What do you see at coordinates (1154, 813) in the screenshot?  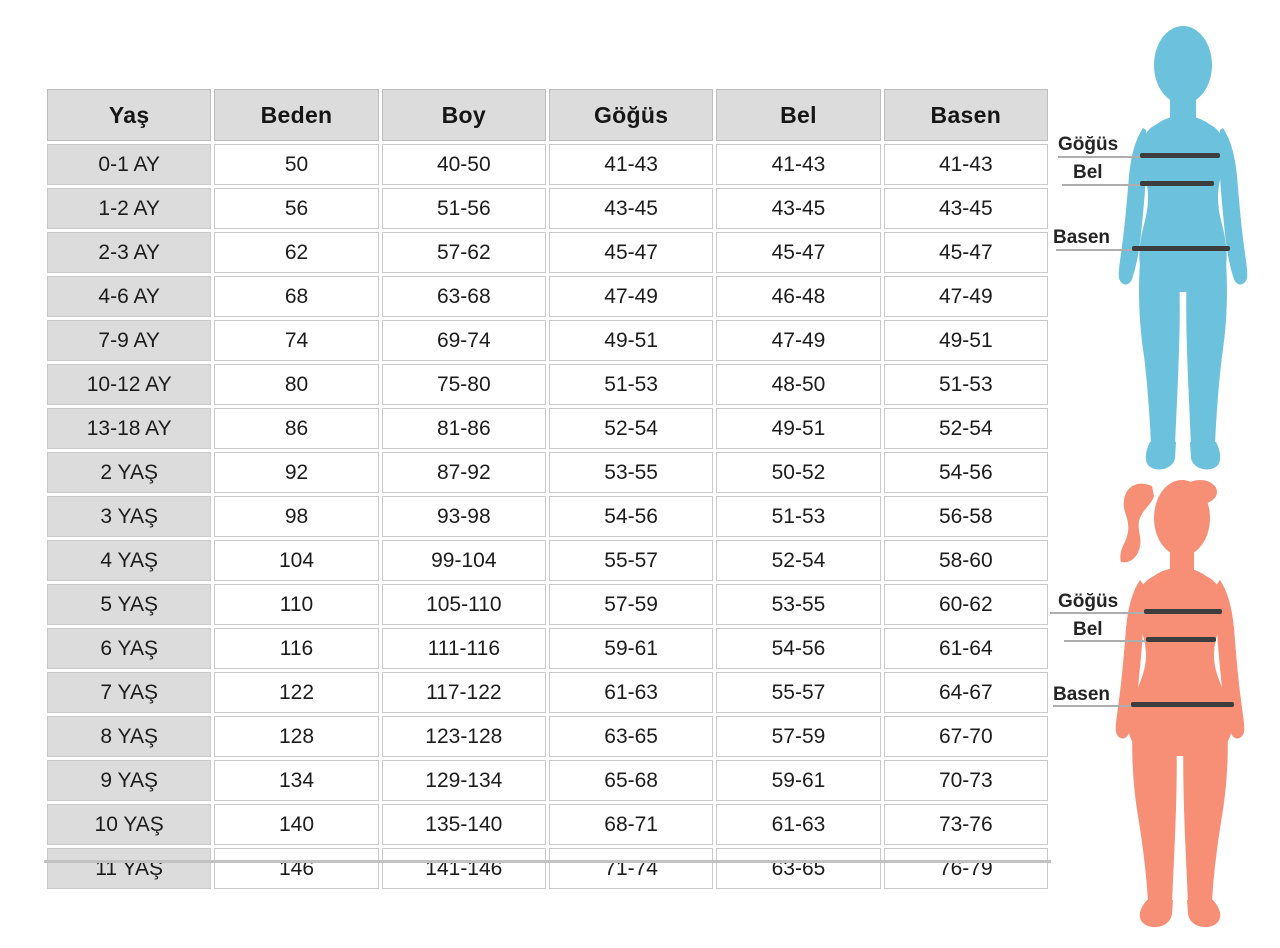 I see `girl-left-leg` at bounding box center [1154, 813].